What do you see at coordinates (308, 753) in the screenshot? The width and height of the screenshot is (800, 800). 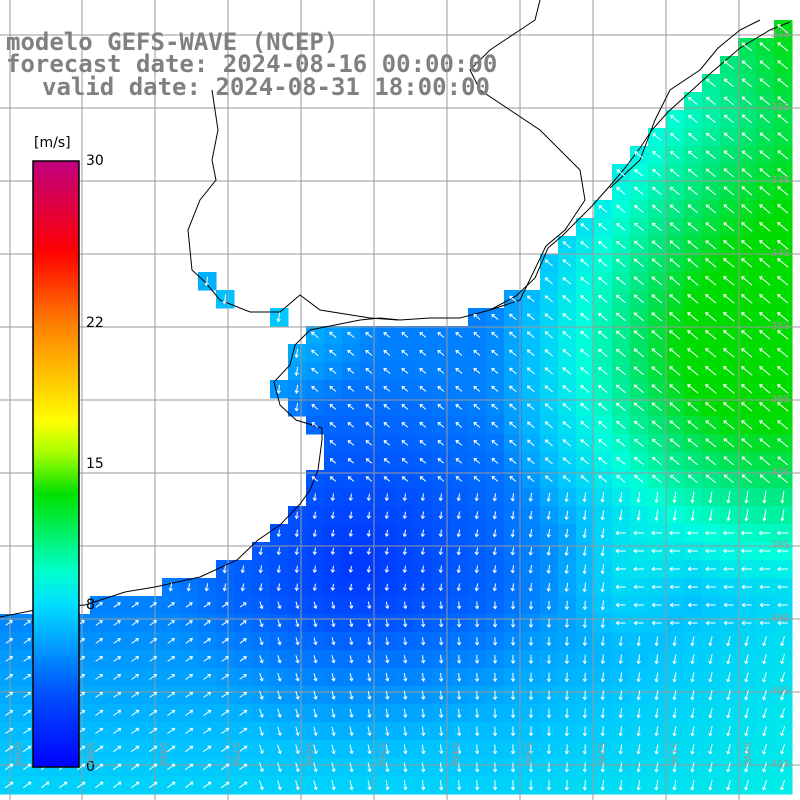 I see `longitude-label: 56W` at bounding box center [308, 753].